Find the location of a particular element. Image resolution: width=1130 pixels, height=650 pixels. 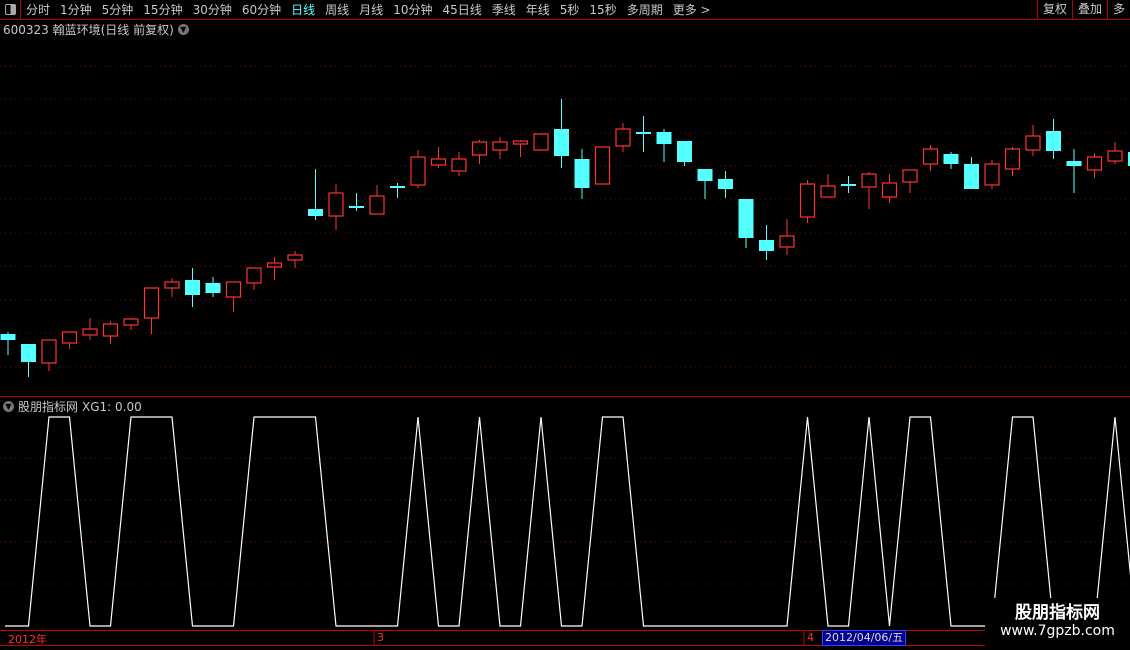

panel-toggle-button is located at coordinates (10, 9).